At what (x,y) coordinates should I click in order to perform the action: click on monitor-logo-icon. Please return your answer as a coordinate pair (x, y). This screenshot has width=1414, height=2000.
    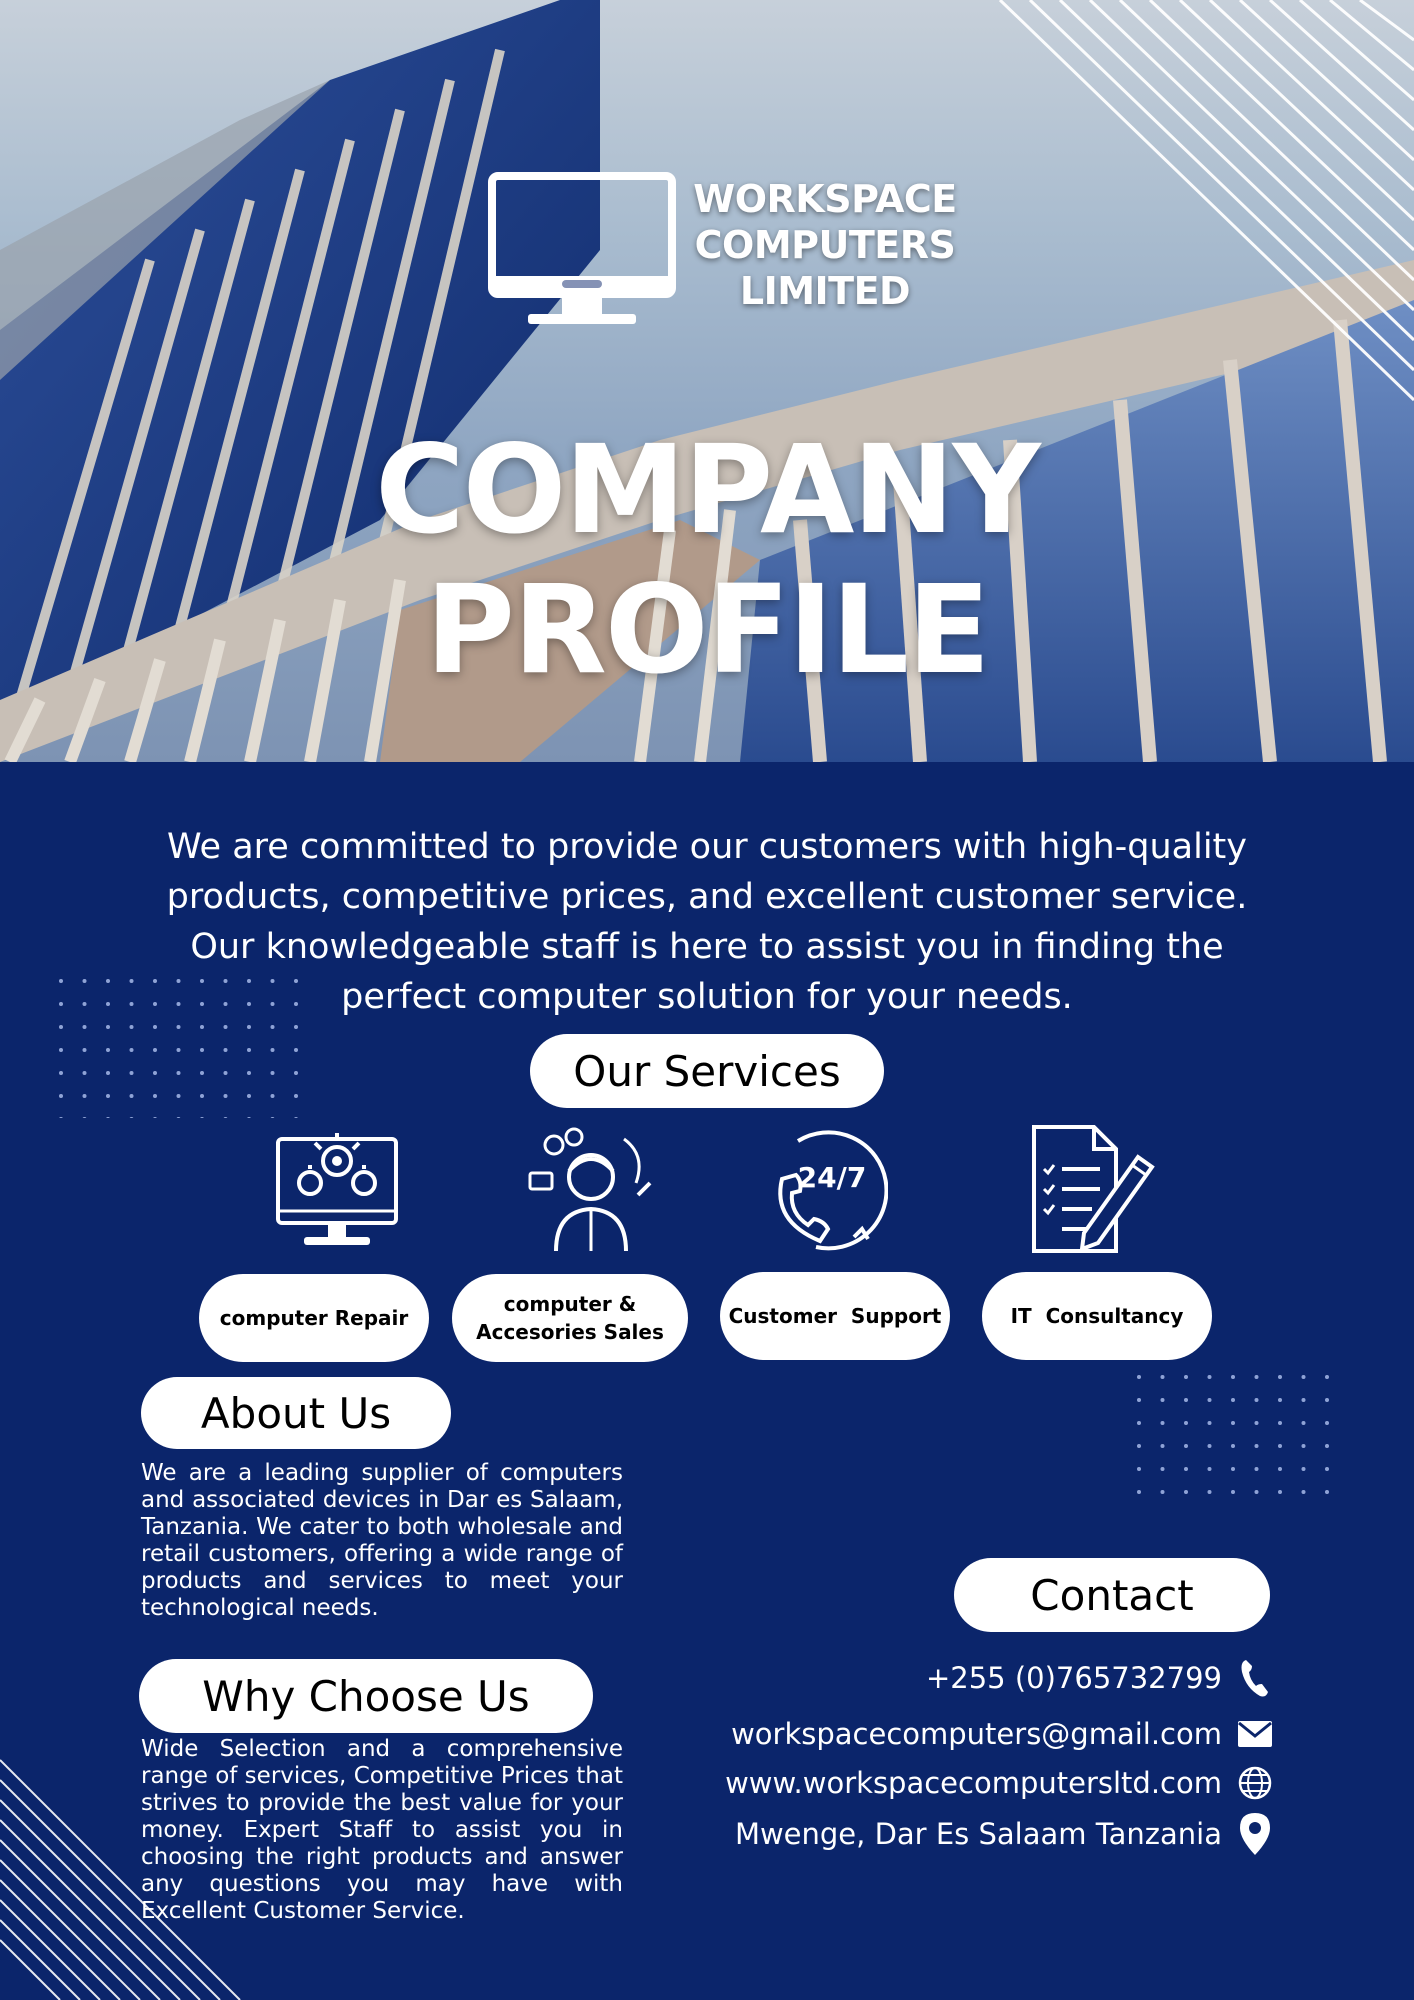
    Looking at the image, I should click on (582, 248).